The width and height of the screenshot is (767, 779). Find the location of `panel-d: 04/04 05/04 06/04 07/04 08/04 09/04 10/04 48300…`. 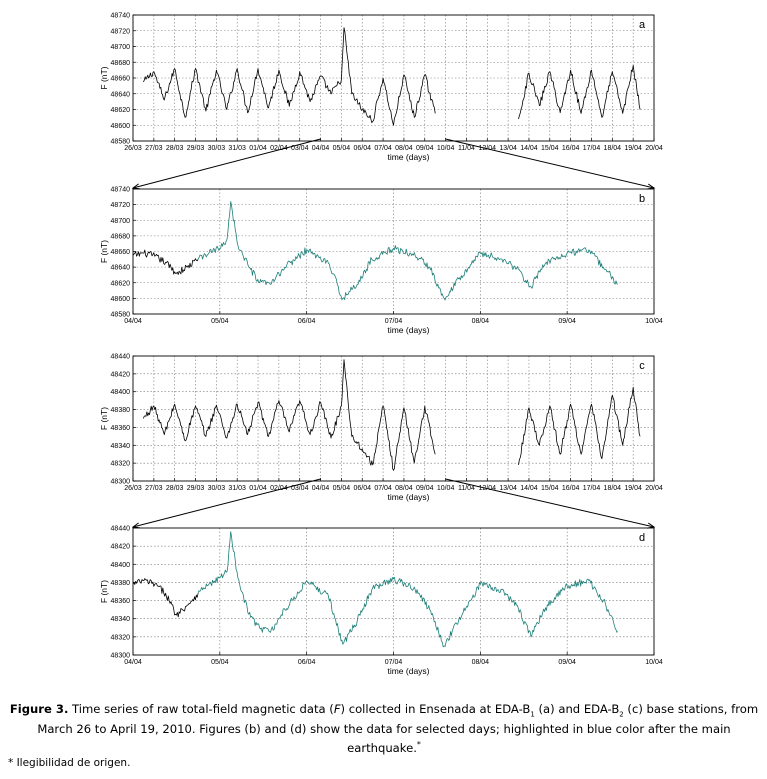

panel-d: 04/04 05/04 06/04 07/04 08/04 09/04 10/04 48300… is located at coordinates (381, 601).